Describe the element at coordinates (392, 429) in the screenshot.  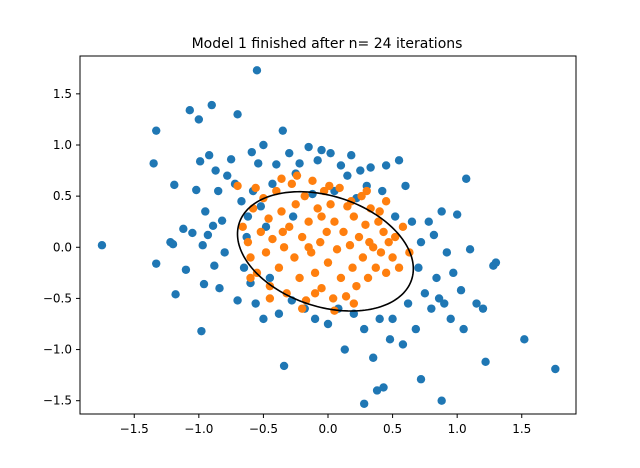
I see `x-tick-label: 0.5` at that location.